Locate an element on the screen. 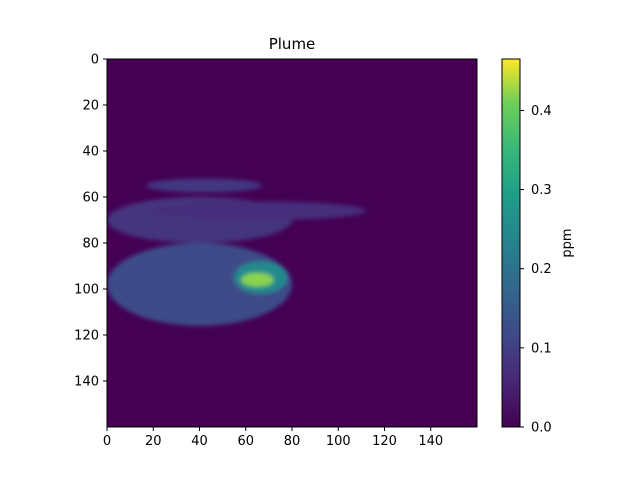  y-tick-label: 80 is located at coordinates (90, 244).